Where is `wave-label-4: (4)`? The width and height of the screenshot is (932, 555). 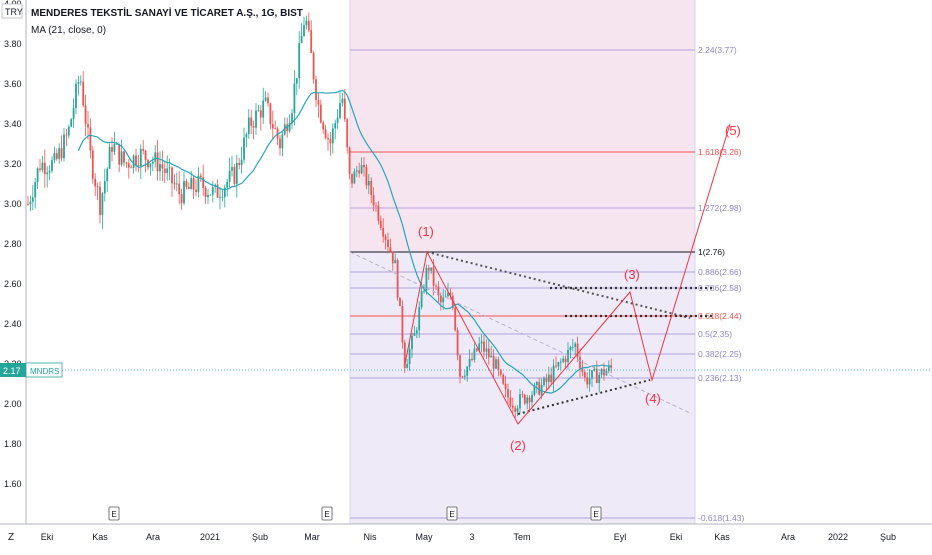
wave-label-4: (4) is located at coordinates (653, 398).